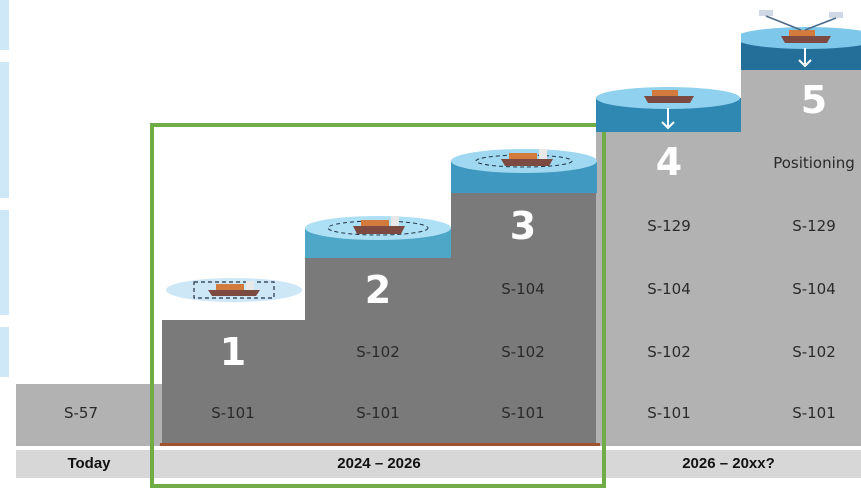 The height and width of the screenshot is (492, 861). I want to click on baseline, so click(380, 444).